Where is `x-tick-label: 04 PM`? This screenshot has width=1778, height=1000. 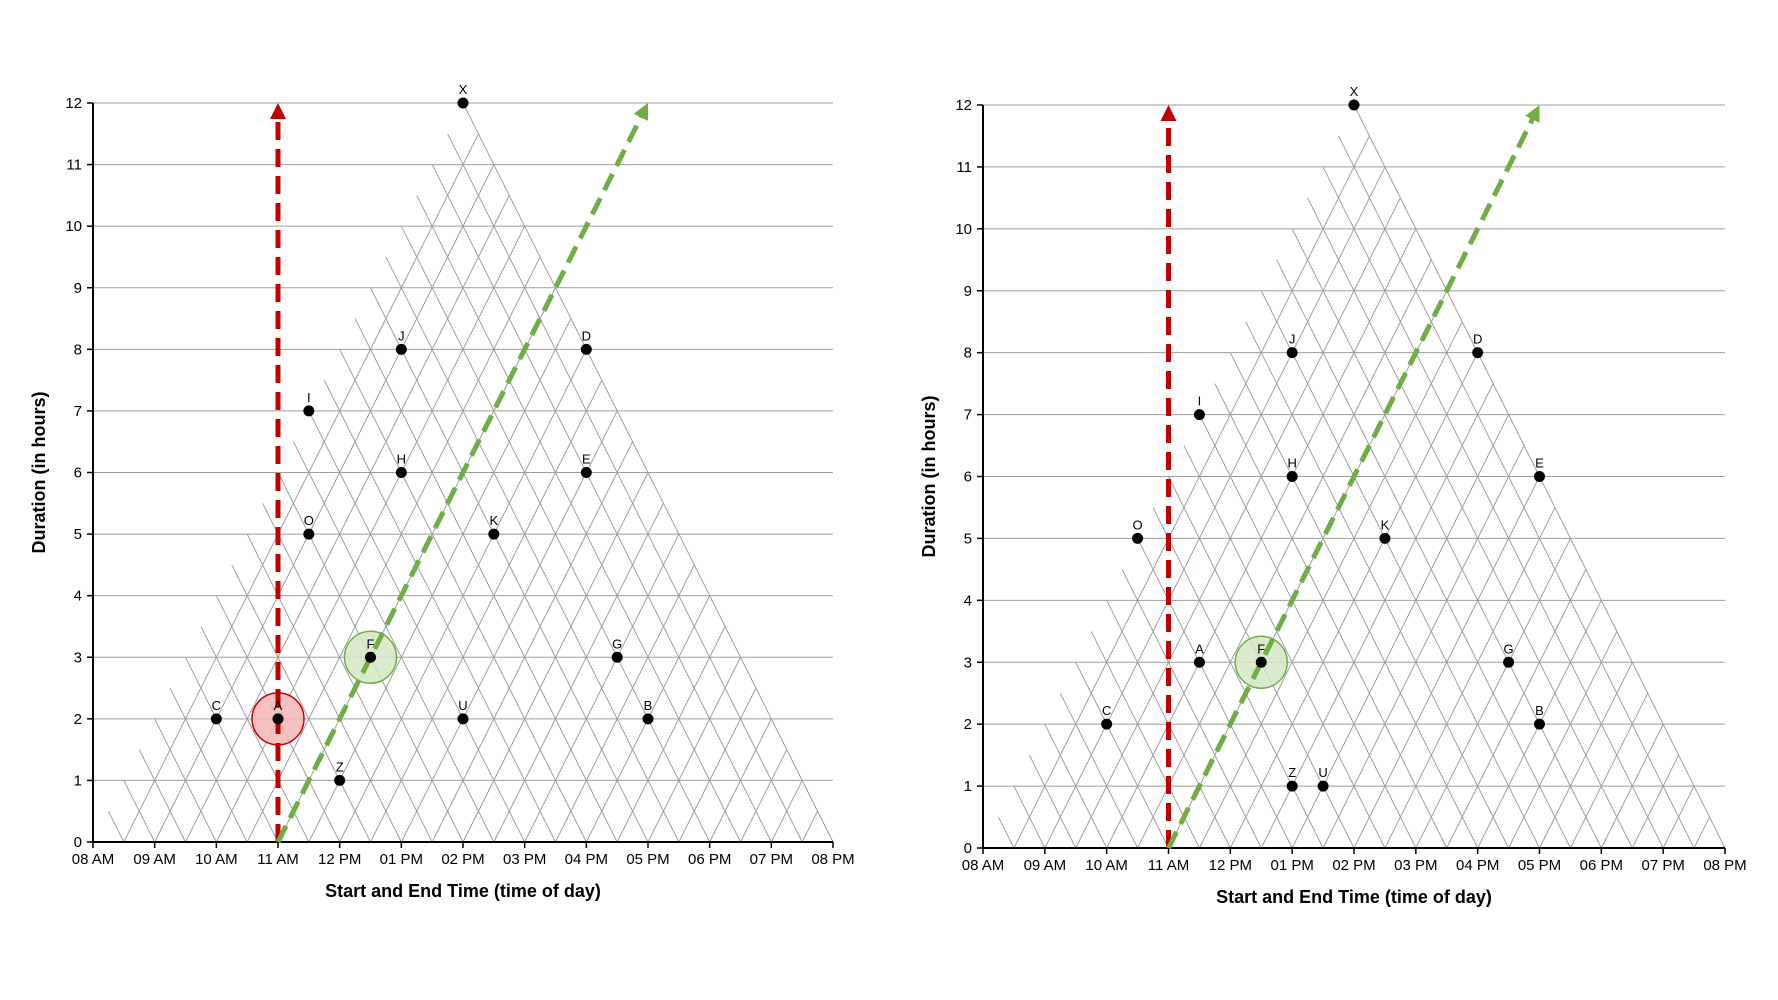 x-tick-label: 04 PM is located at coordinates (1477, 865).